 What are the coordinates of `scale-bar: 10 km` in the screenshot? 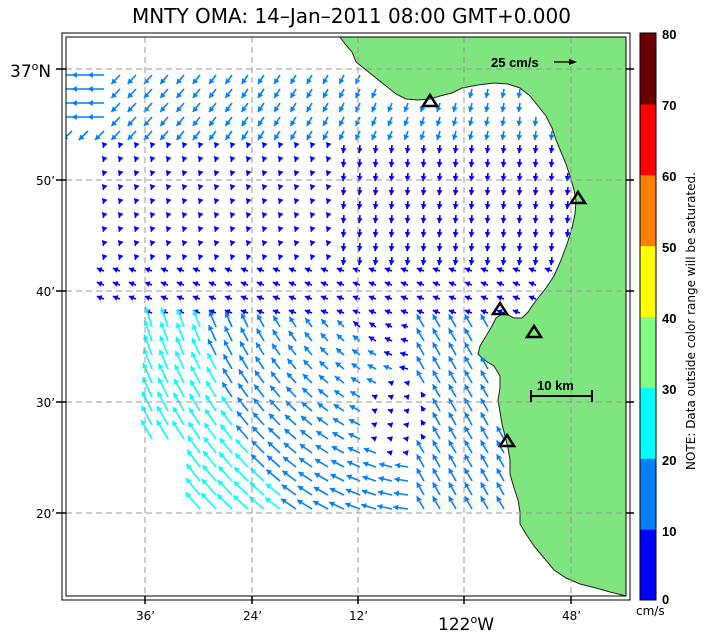 It's located at (561, 390).